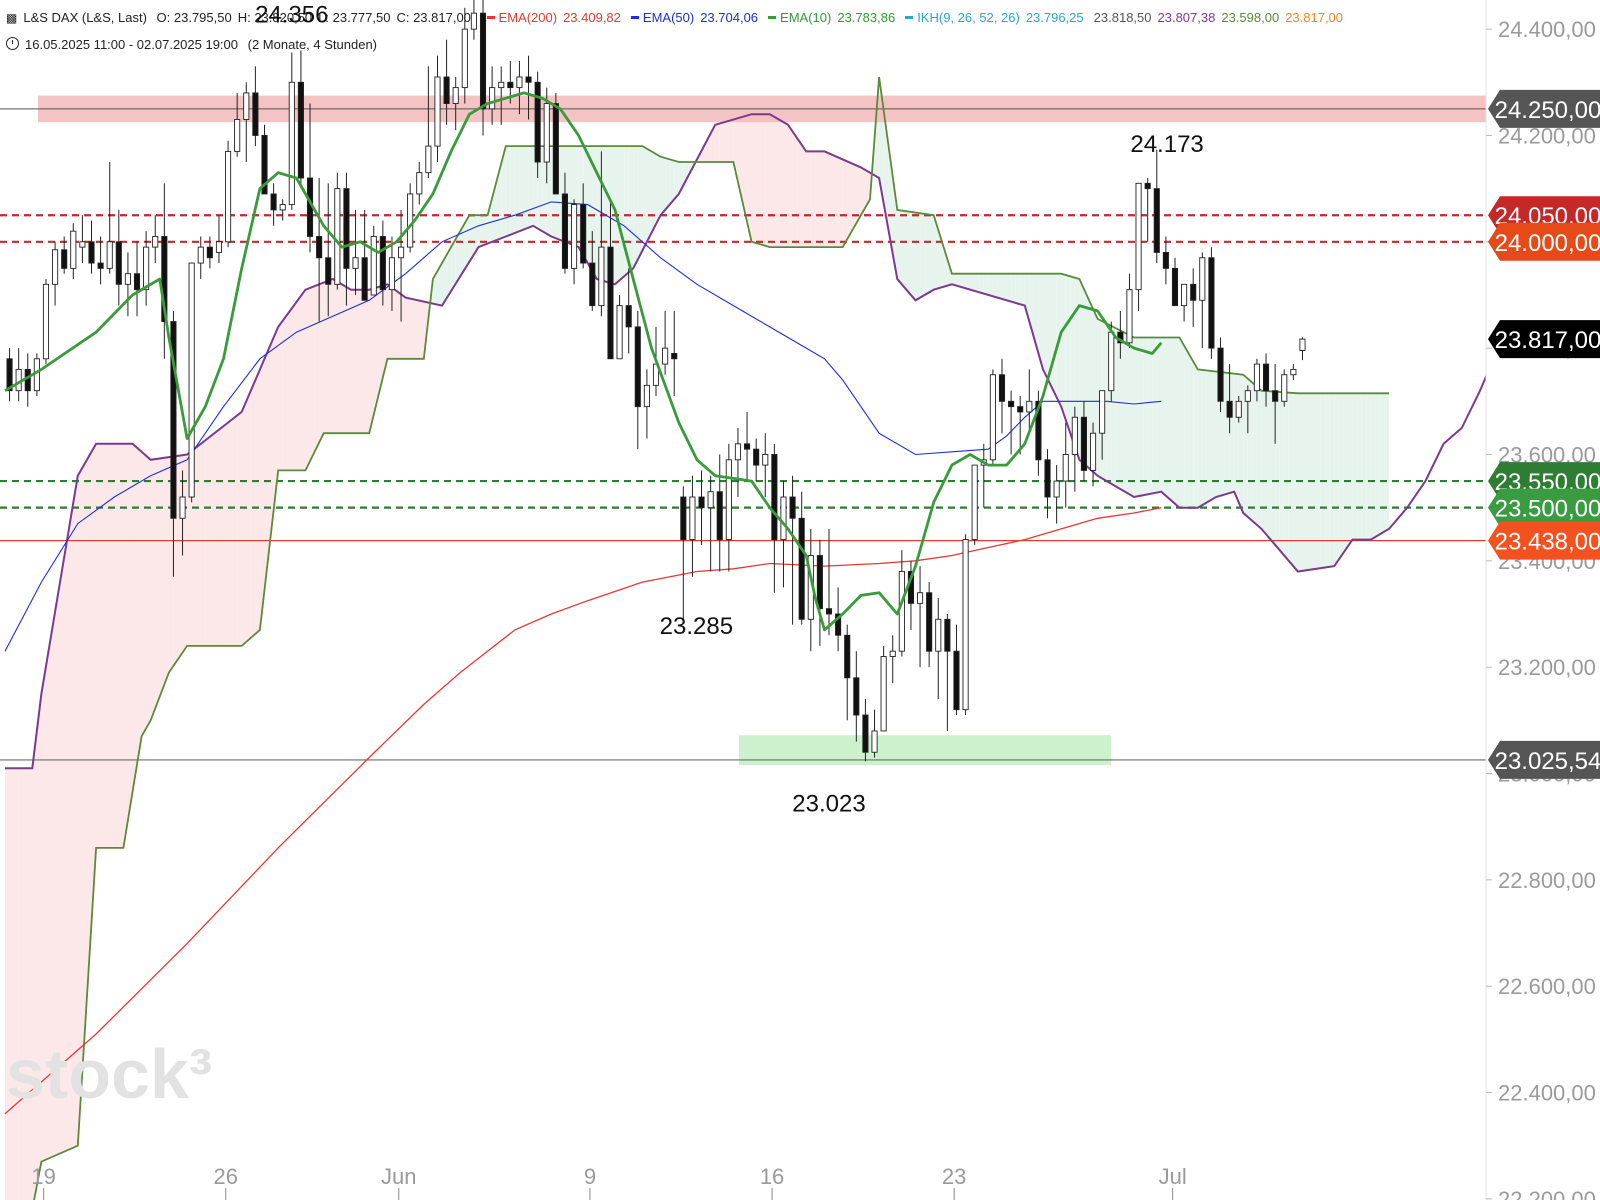 The image size is (1600, 1200). What do you see at coordinates (1547, 509) in the screenshot?
I see `price-box-label: 23.500,00` at bounding box center [1547, 509].